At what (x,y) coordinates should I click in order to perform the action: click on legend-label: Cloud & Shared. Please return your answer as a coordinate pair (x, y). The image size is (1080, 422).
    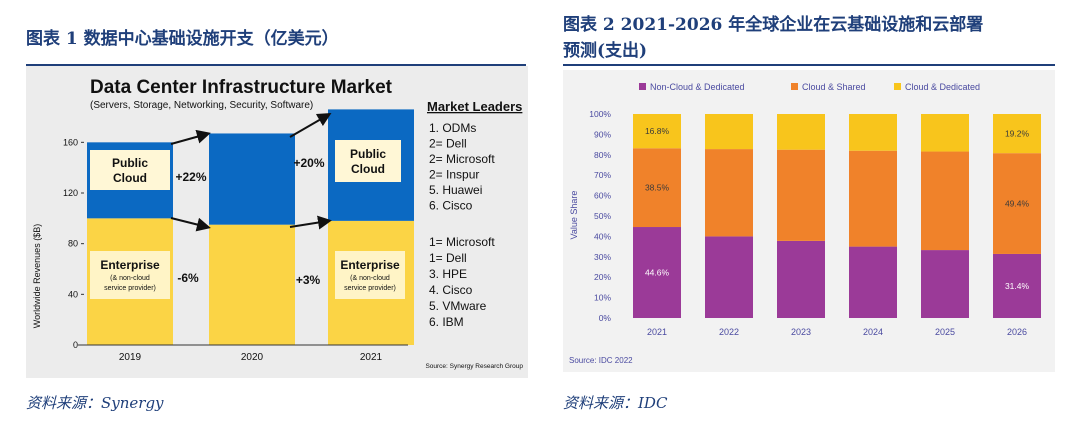
    Looking at the image, I should click on (834, 87).